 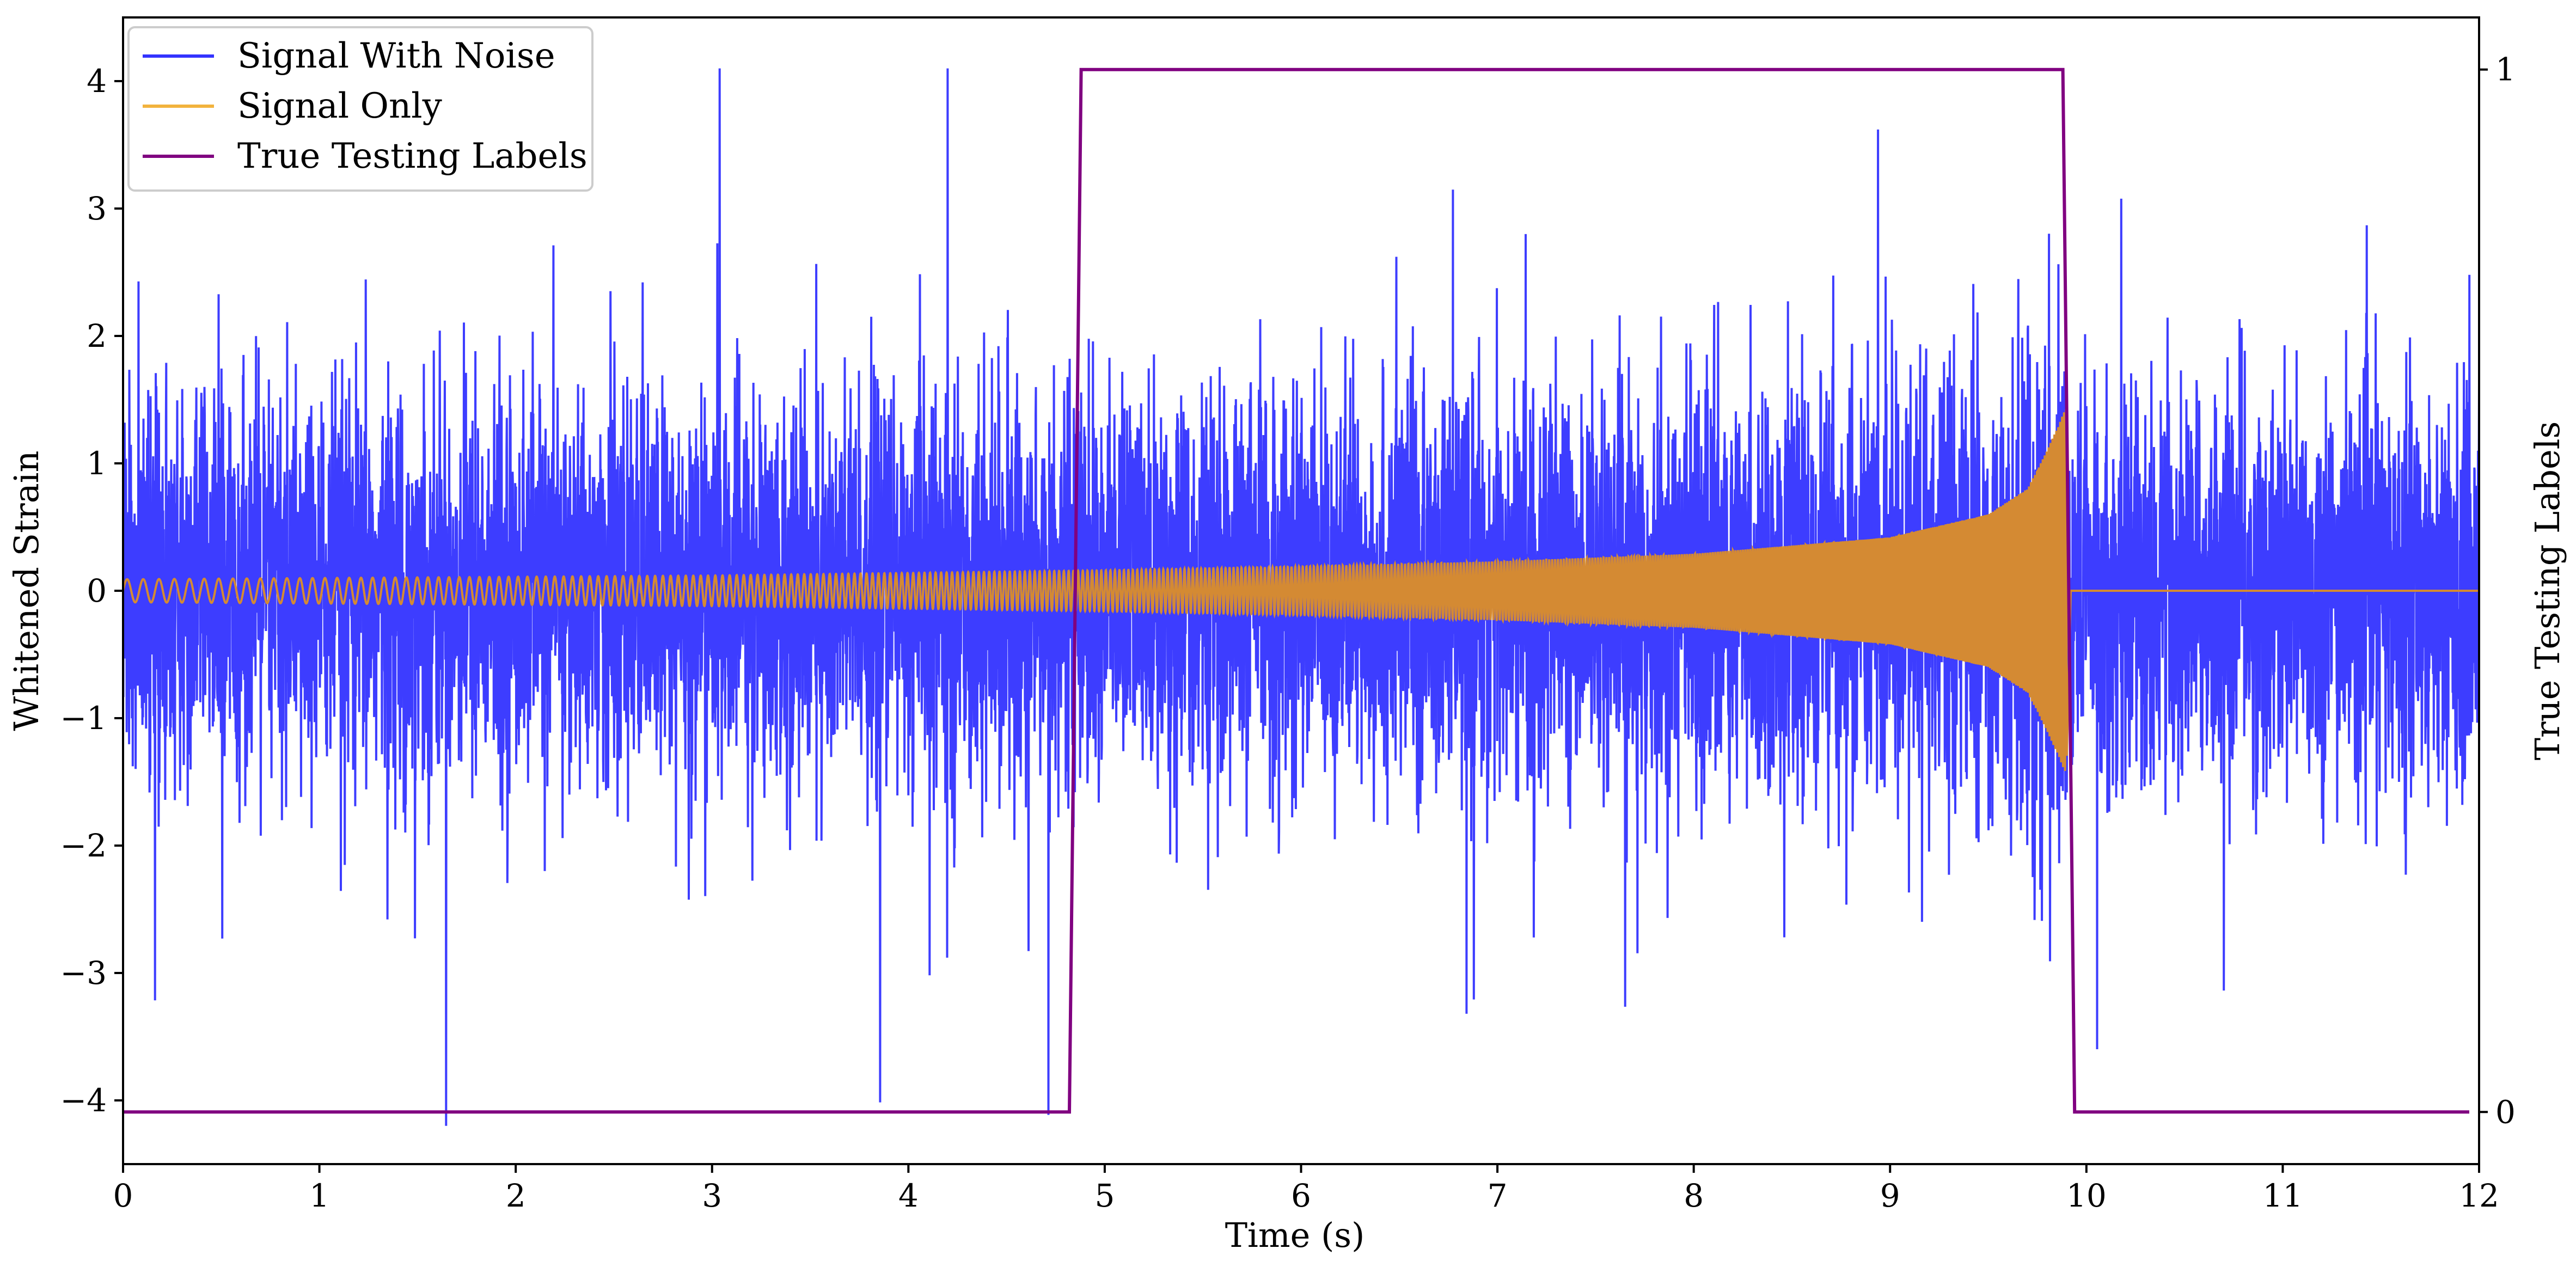 What do you see at coordinates (1694, 1196) in the screenshot?
I see `x-tick-label: 8` at bounding box center [1694, 1196].